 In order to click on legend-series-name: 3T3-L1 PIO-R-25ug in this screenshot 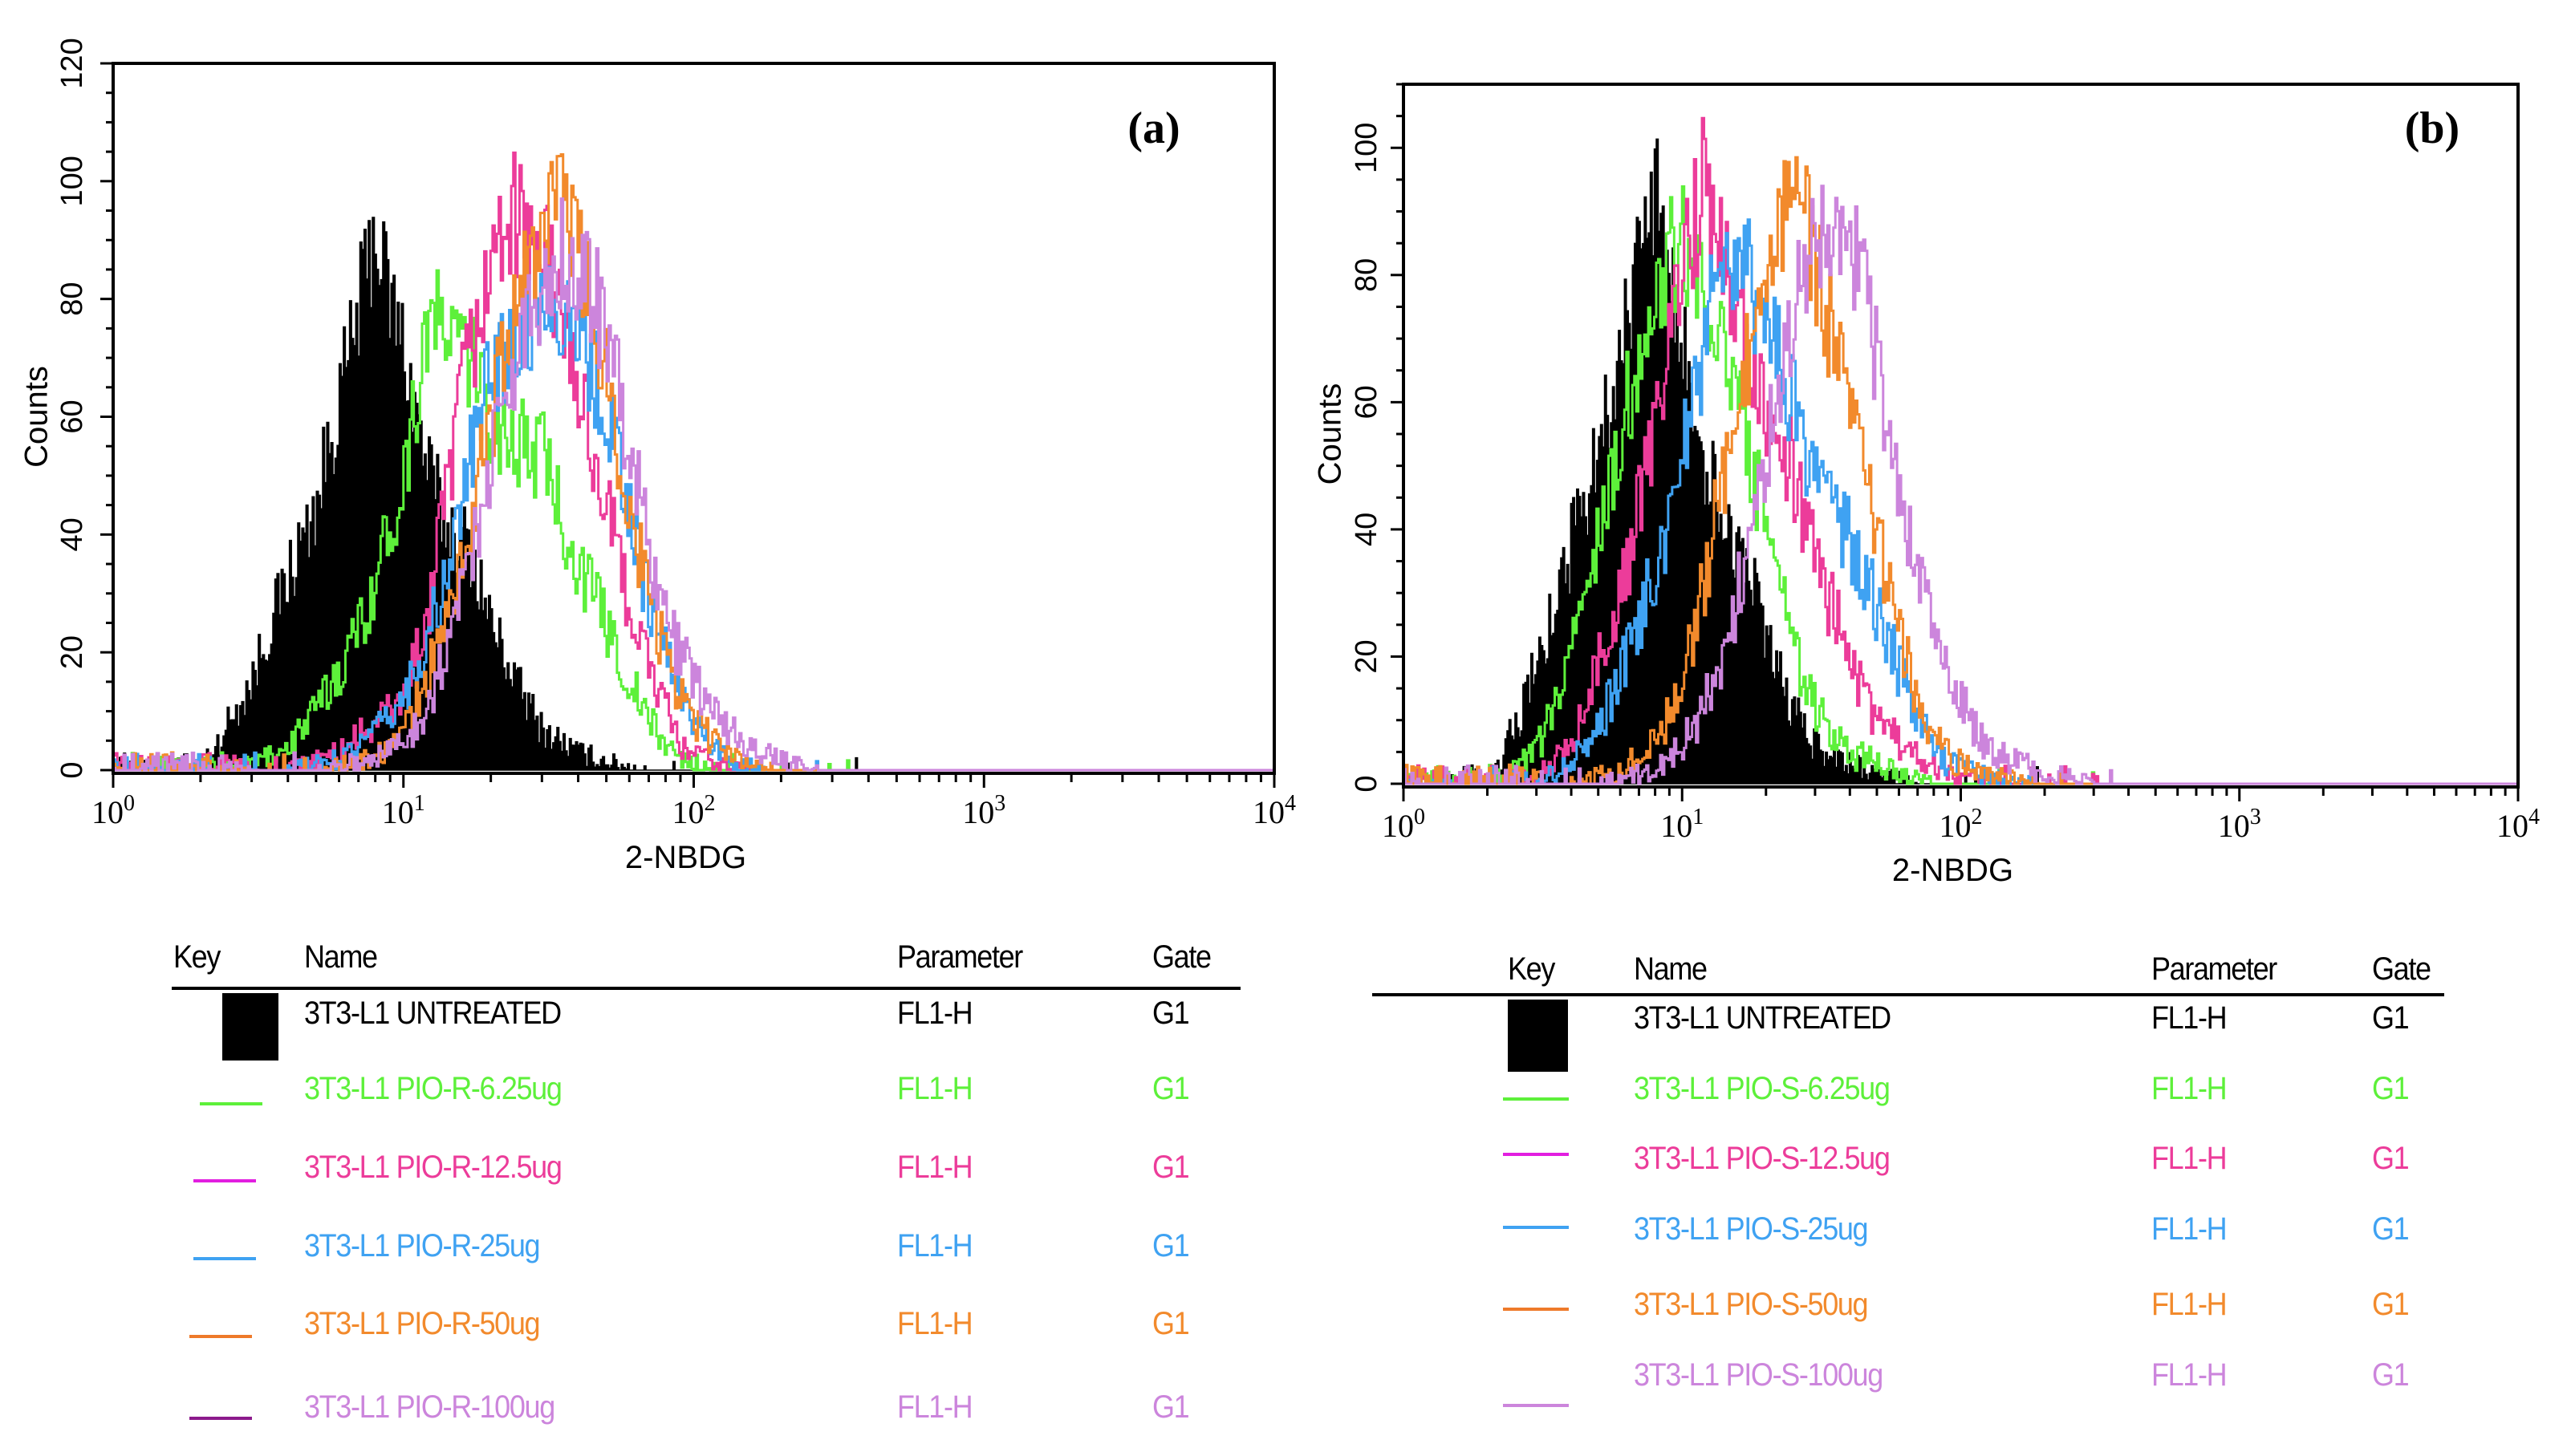, I will do `click(422, 1245)`.